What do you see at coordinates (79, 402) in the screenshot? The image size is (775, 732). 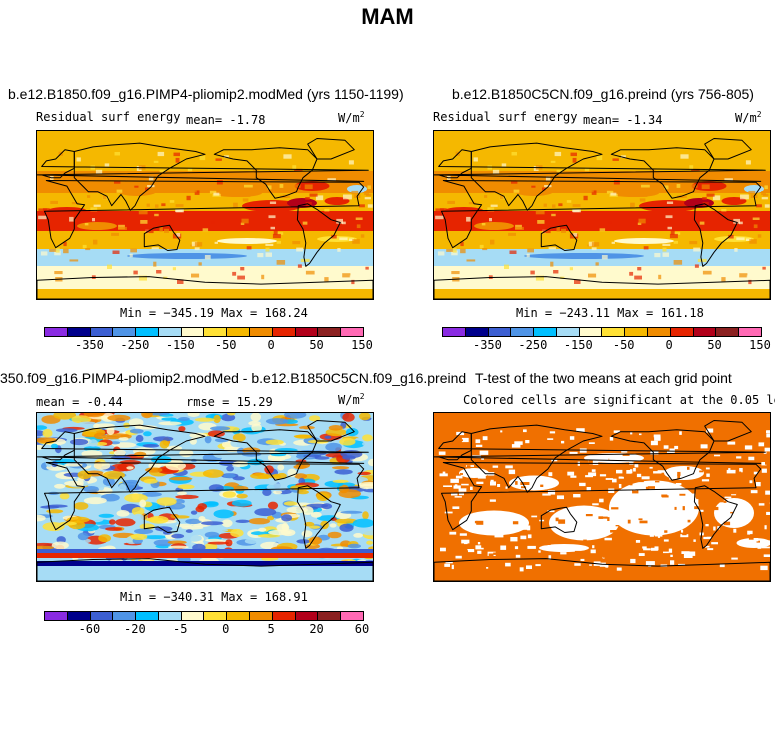 I see `panel3-mean: mean = -0.44` at bounding box center [79, 402].